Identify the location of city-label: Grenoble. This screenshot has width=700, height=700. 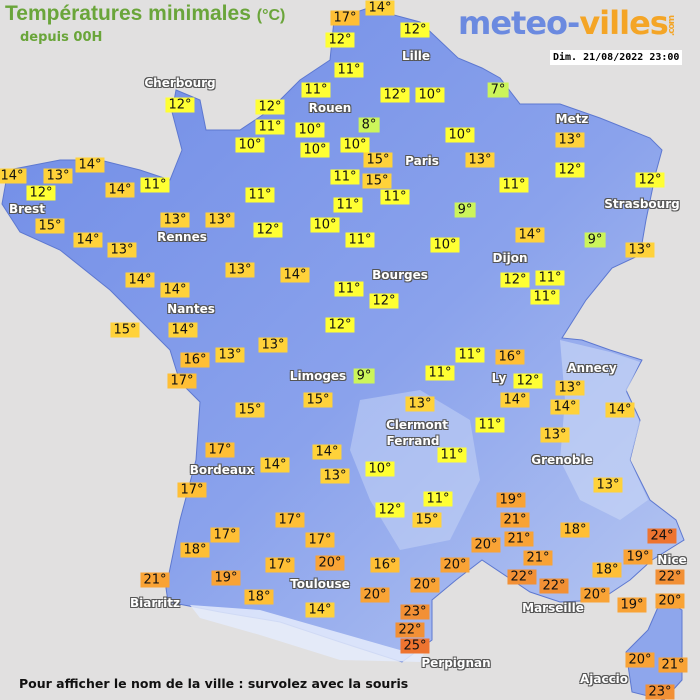
(562, 460).